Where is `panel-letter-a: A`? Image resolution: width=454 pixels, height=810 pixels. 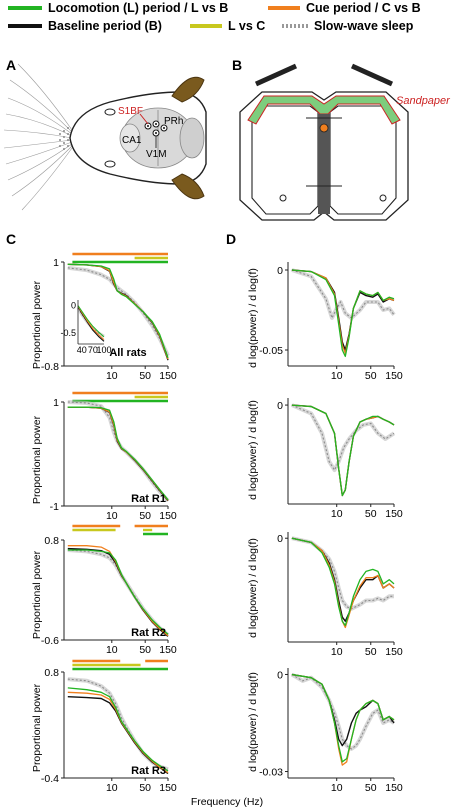 panel-letter-a: A is located at coordinates (11, 65).